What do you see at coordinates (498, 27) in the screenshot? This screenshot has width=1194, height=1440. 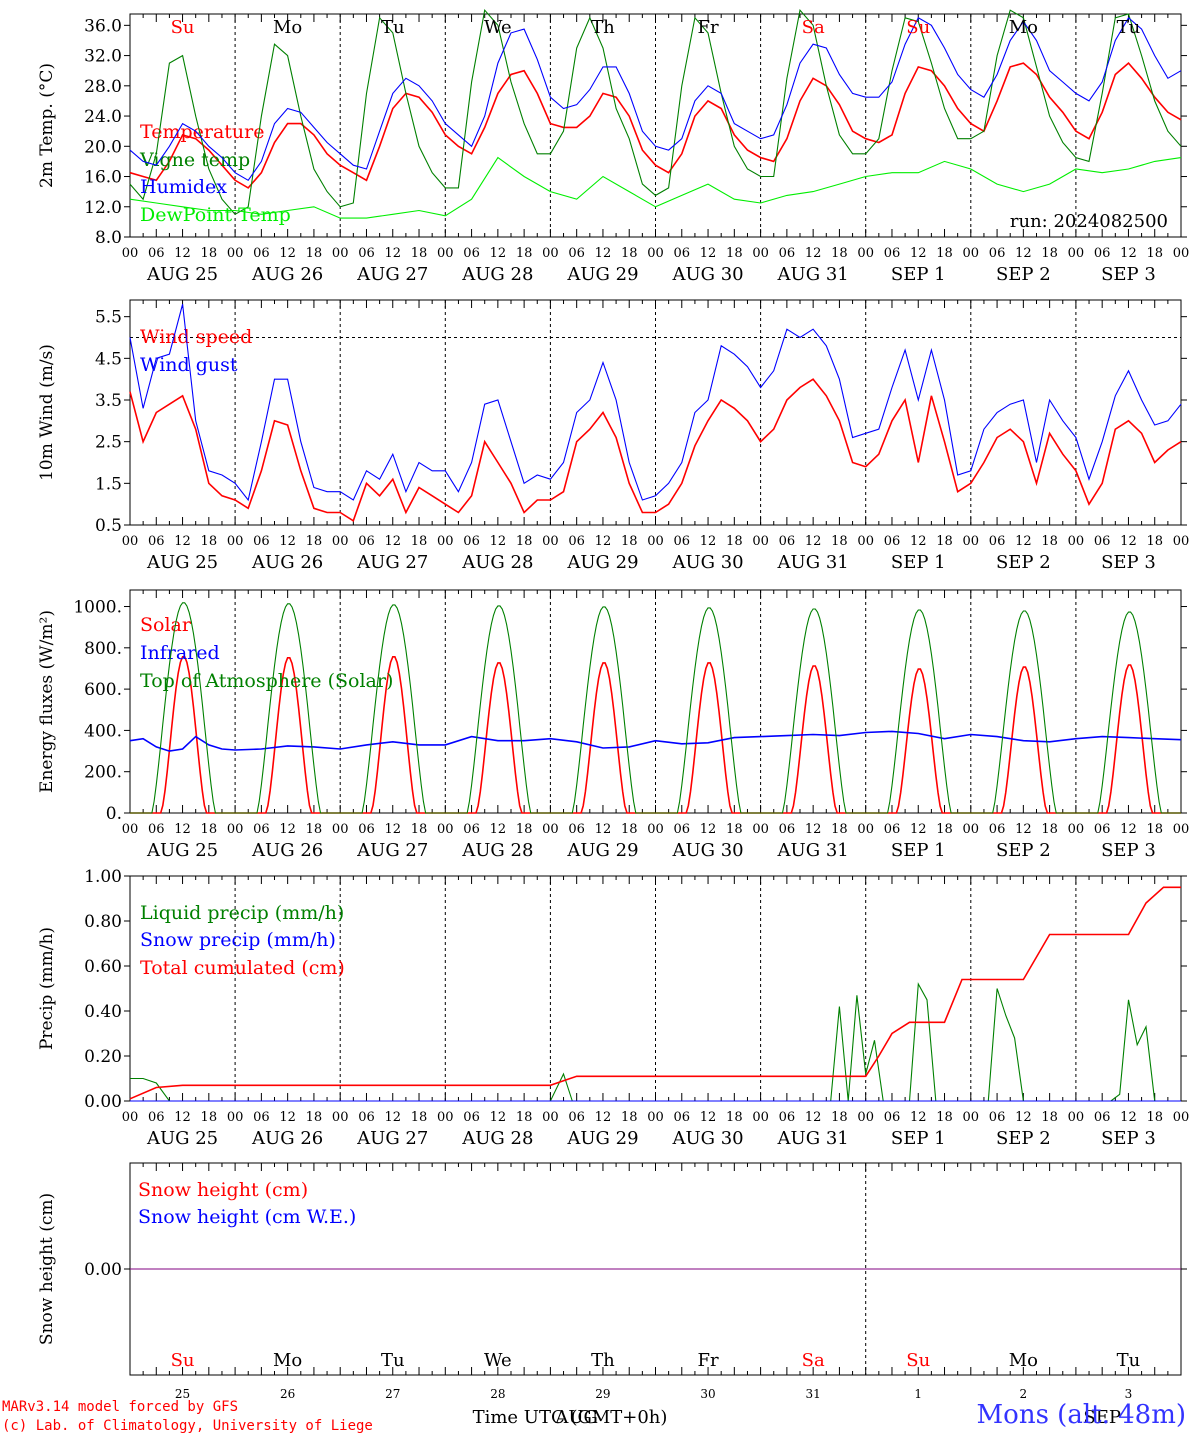 I see `weekday-label: We` at bounding box center [498, 27].